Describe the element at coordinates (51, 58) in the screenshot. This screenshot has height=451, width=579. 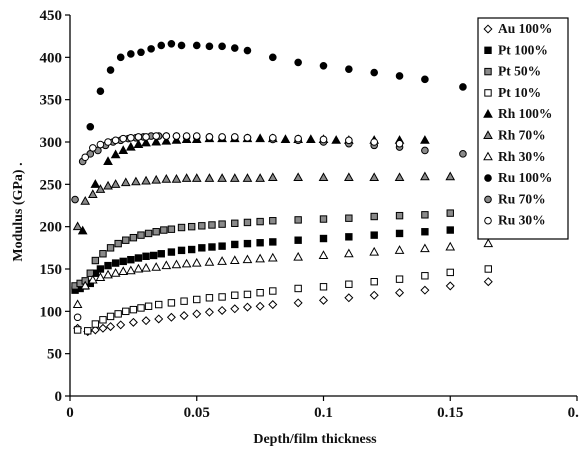
I see `y-tick-label: 400` at that location.